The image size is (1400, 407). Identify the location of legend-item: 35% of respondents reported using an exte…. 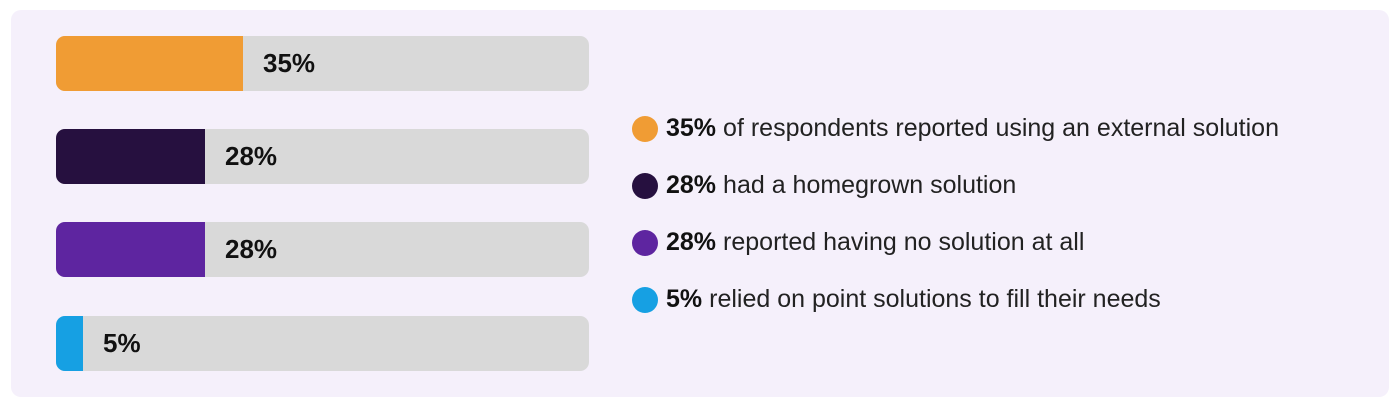
(955, 128).